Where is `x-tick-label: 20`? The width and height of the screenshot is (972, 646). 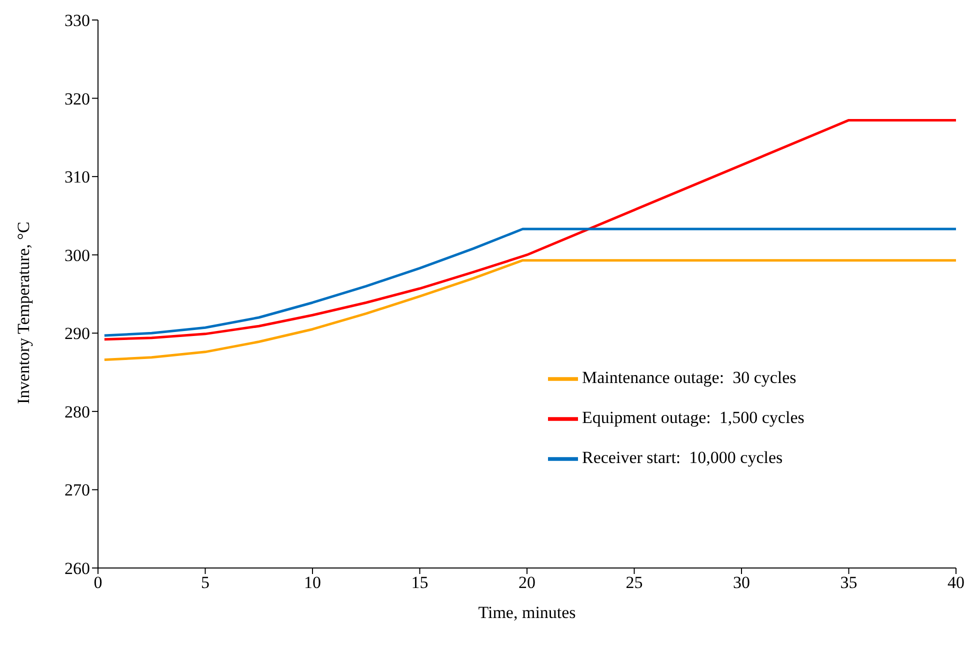 x-tick-label: 20 is located at coordinates (527, 582).